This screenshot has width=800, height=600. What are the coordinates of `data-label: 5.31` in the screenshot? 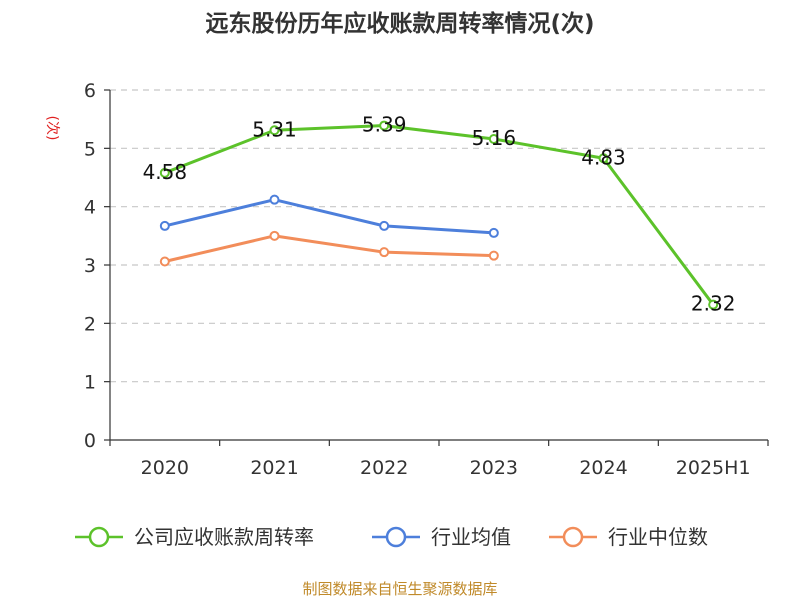 It's located at (274, 129).